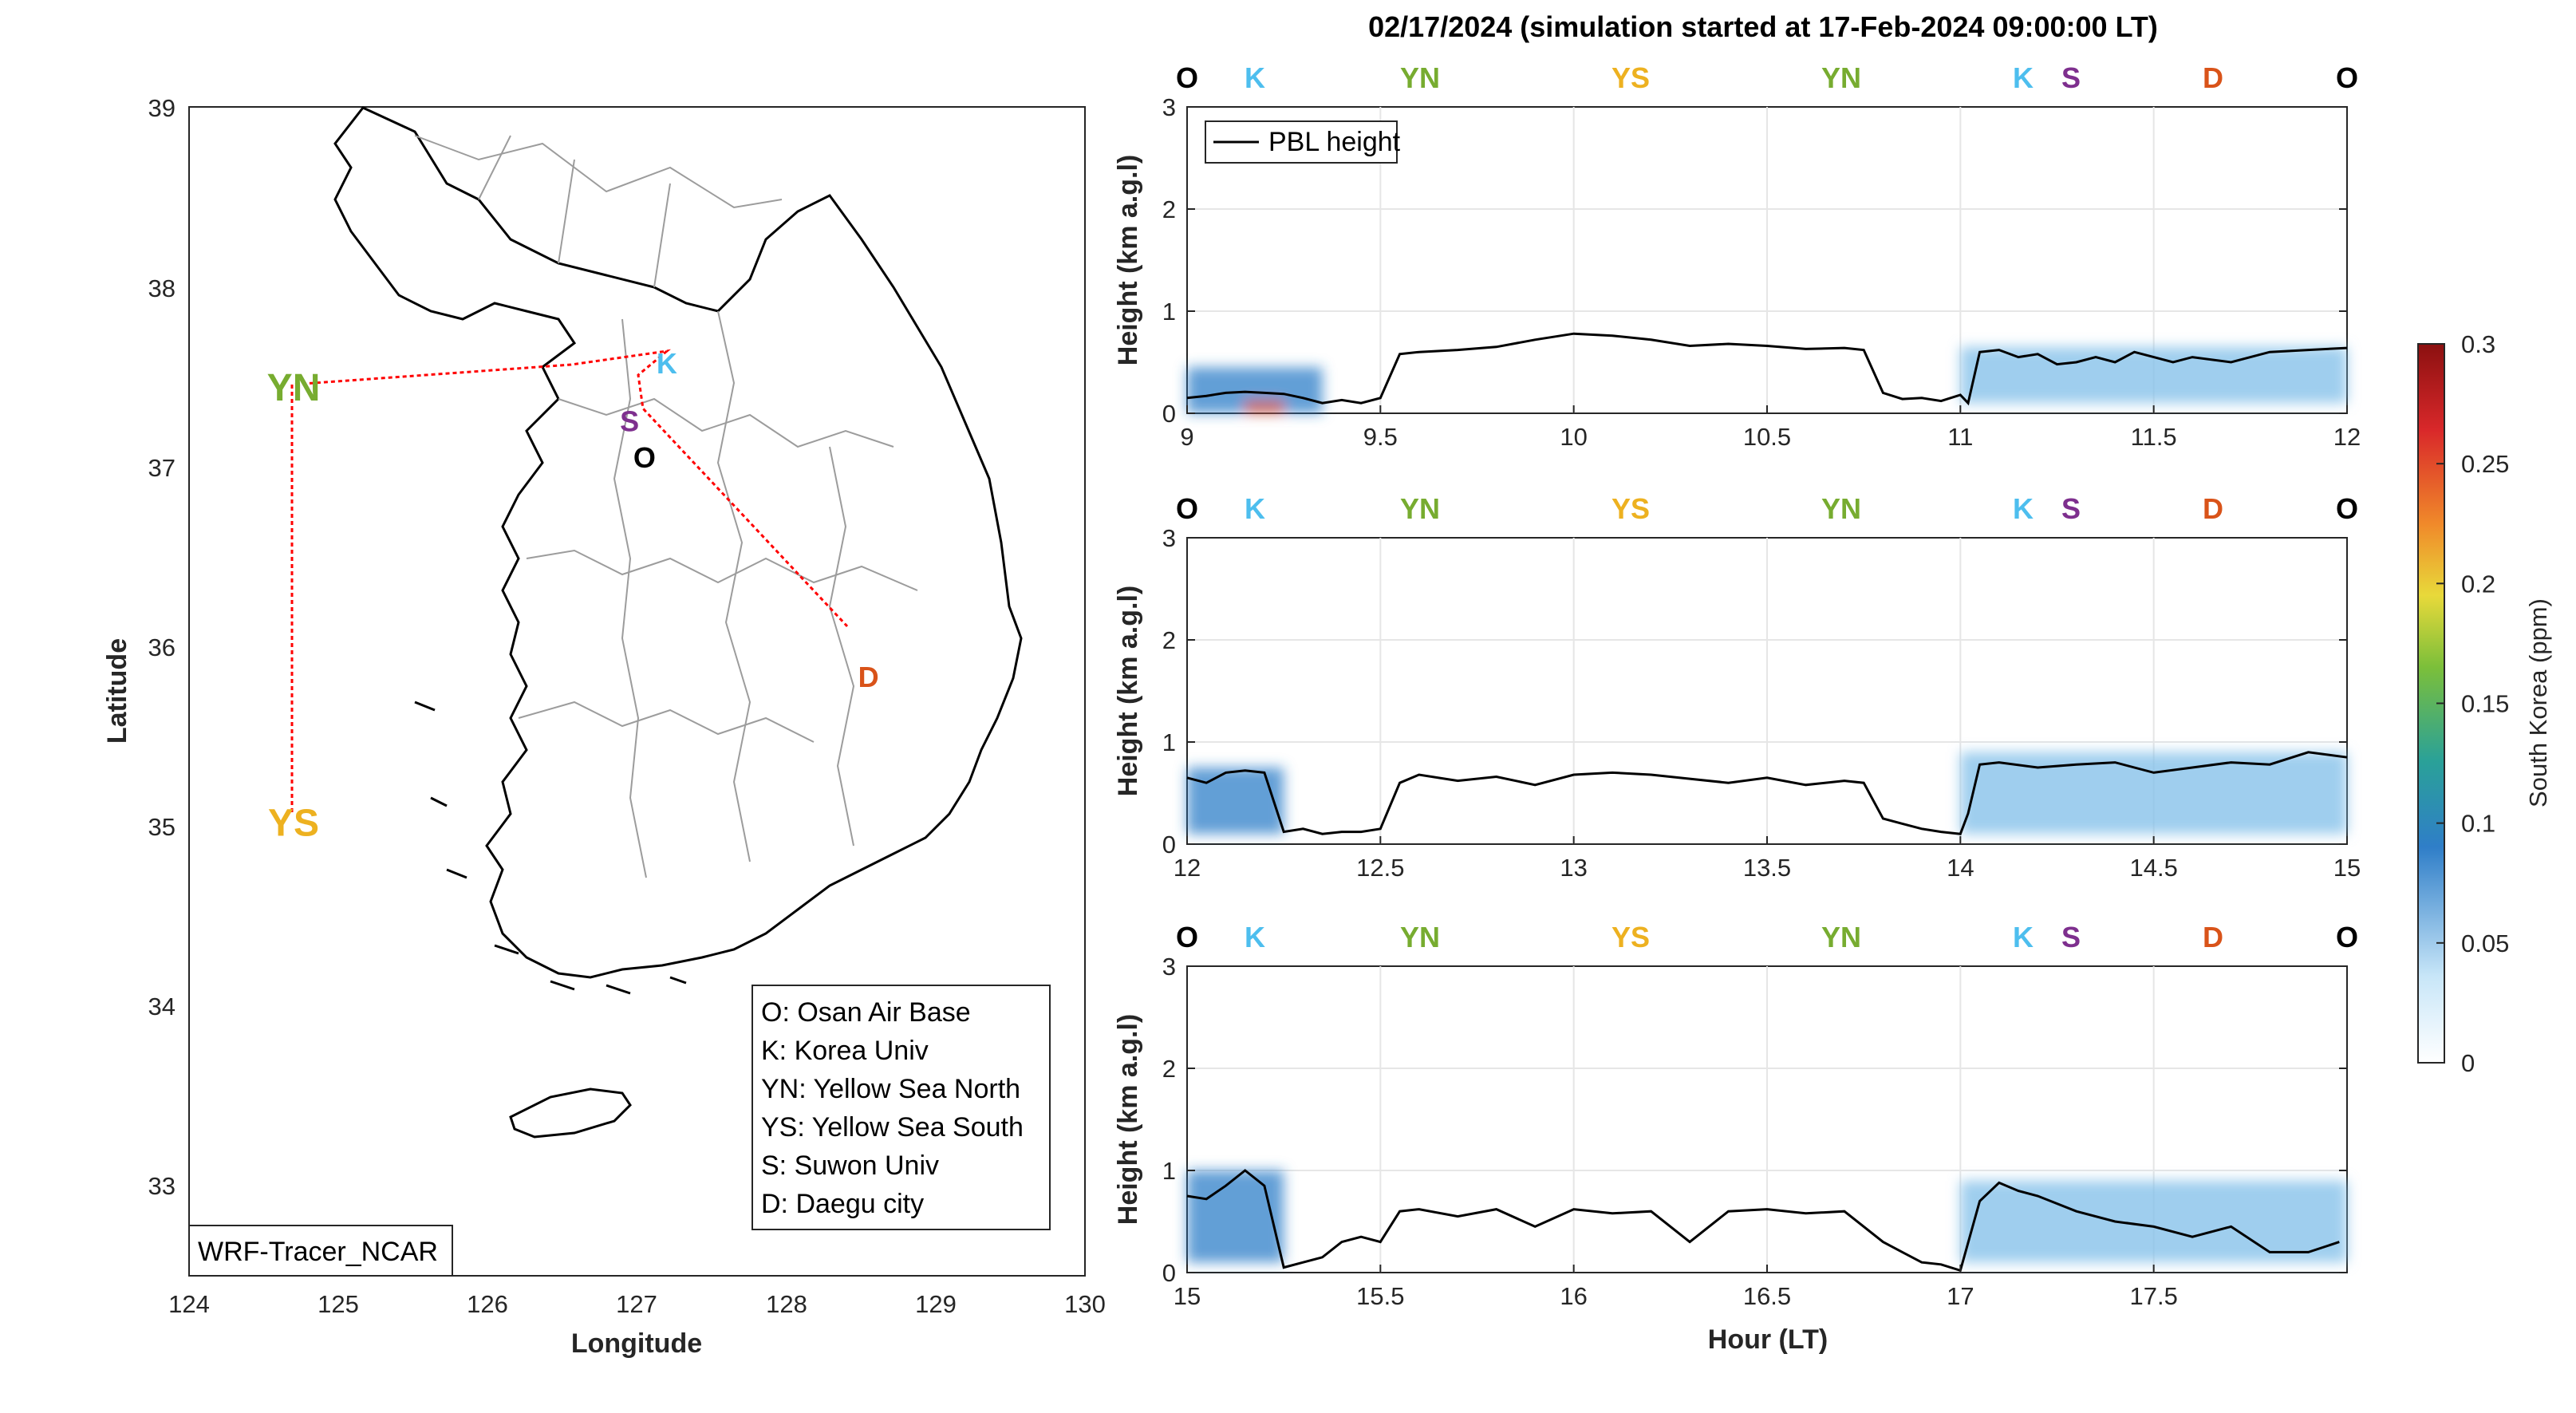 The width and height of the screenshot is (2576, 1413). What do you see at coordinates (2485, 704) in the screenshot?
I see `colorbar-tick: 0.15` at bounding box center [2485, 704].